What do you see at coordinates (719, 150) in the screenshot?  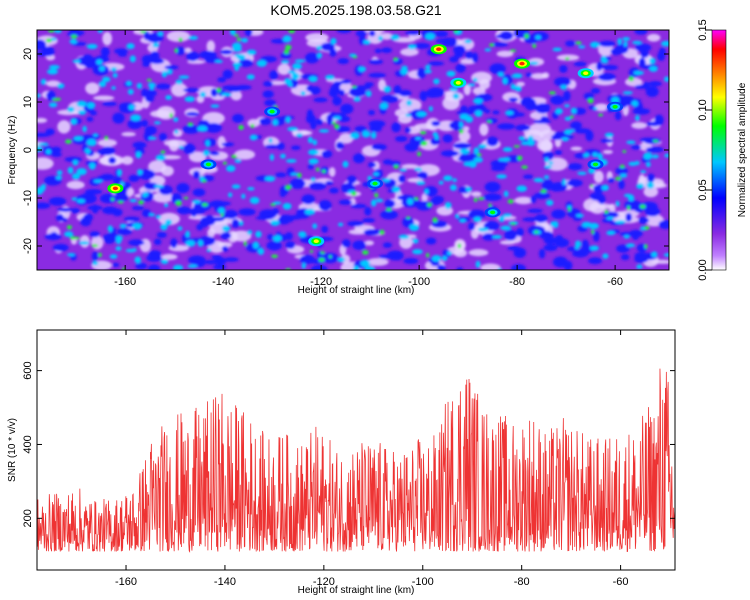 I see `colorbar-gradient` at bounding box center [719, 150].